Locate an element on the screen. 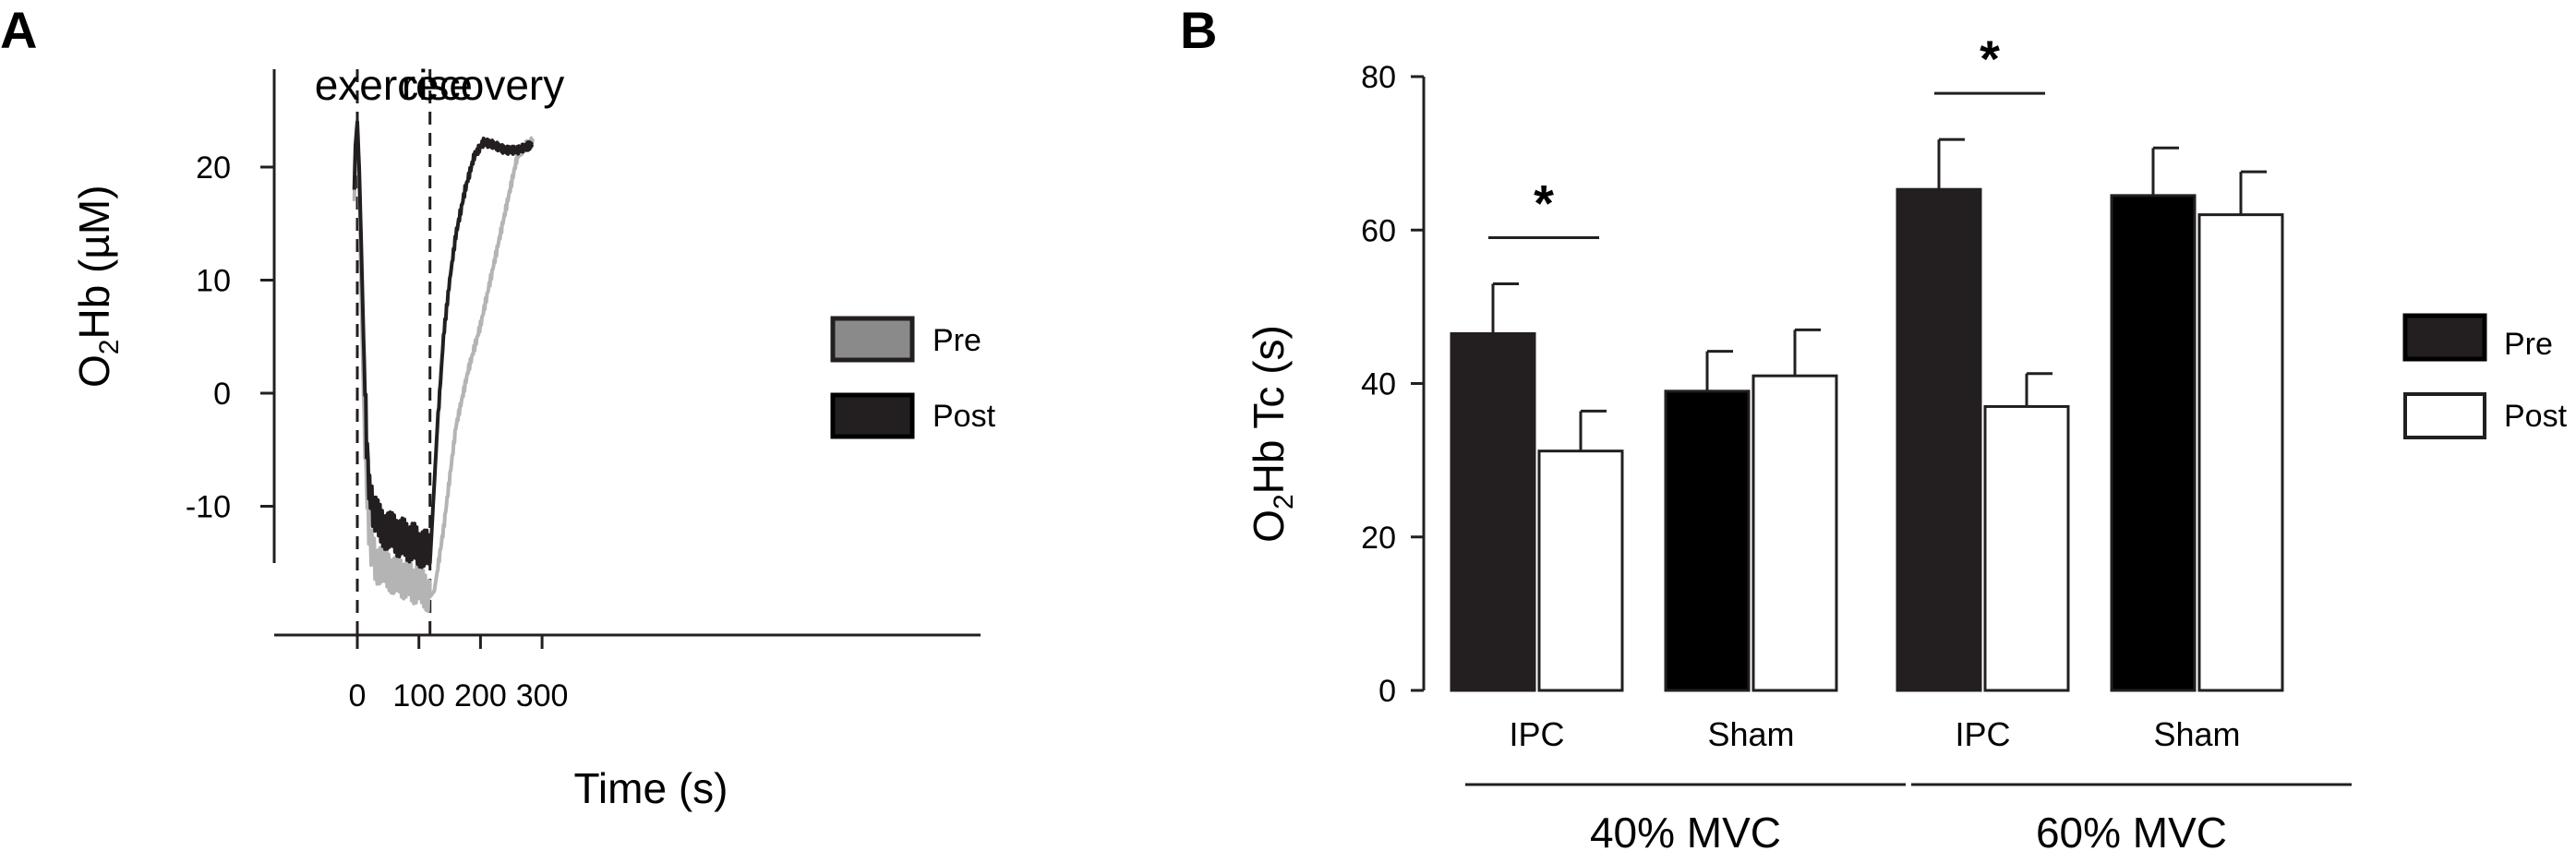 The height and width of the screenshot is (863, 2576). panel-b-category-labels: IPC Sham 40% MVC IPC Sham 60% MVC is located at coordinates (1908, 786).